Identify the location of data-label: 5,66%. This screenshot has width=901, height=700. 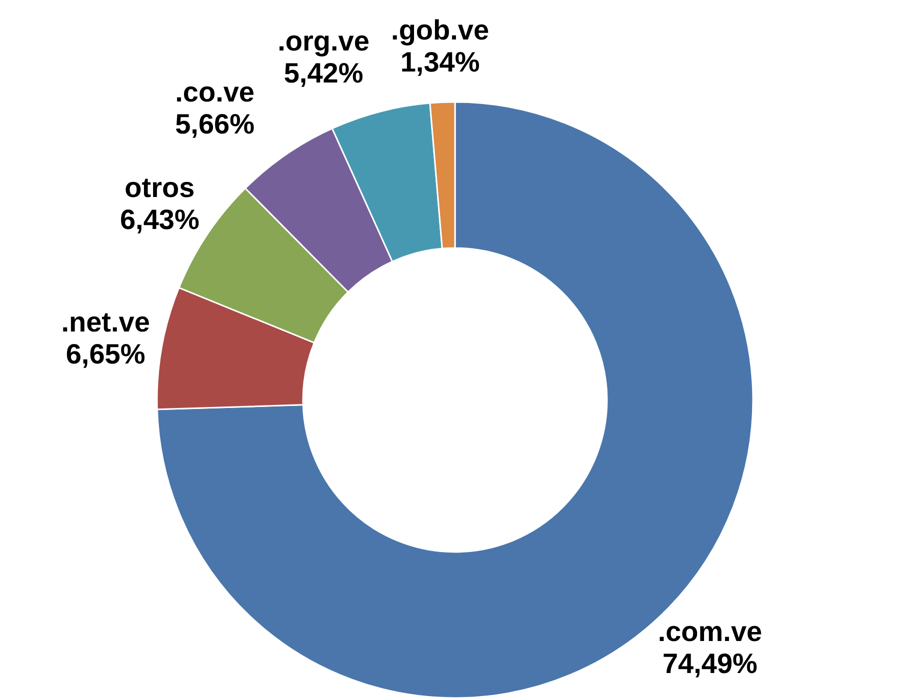
(215, 124).